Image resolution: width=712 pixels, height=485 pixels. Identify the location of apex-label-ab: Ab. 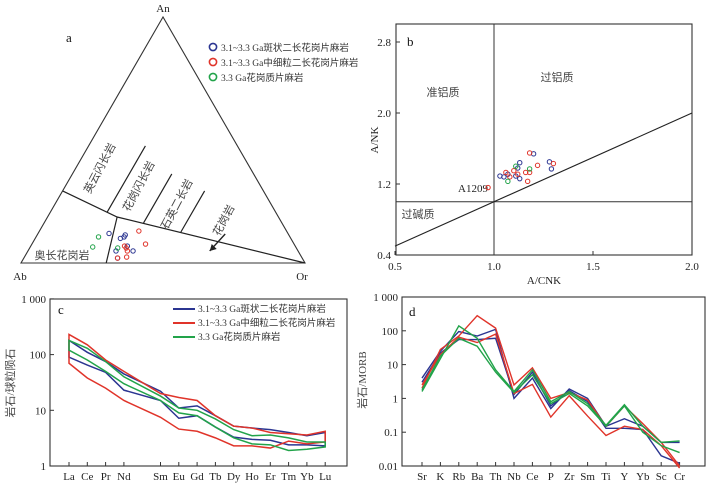
(20, 277).